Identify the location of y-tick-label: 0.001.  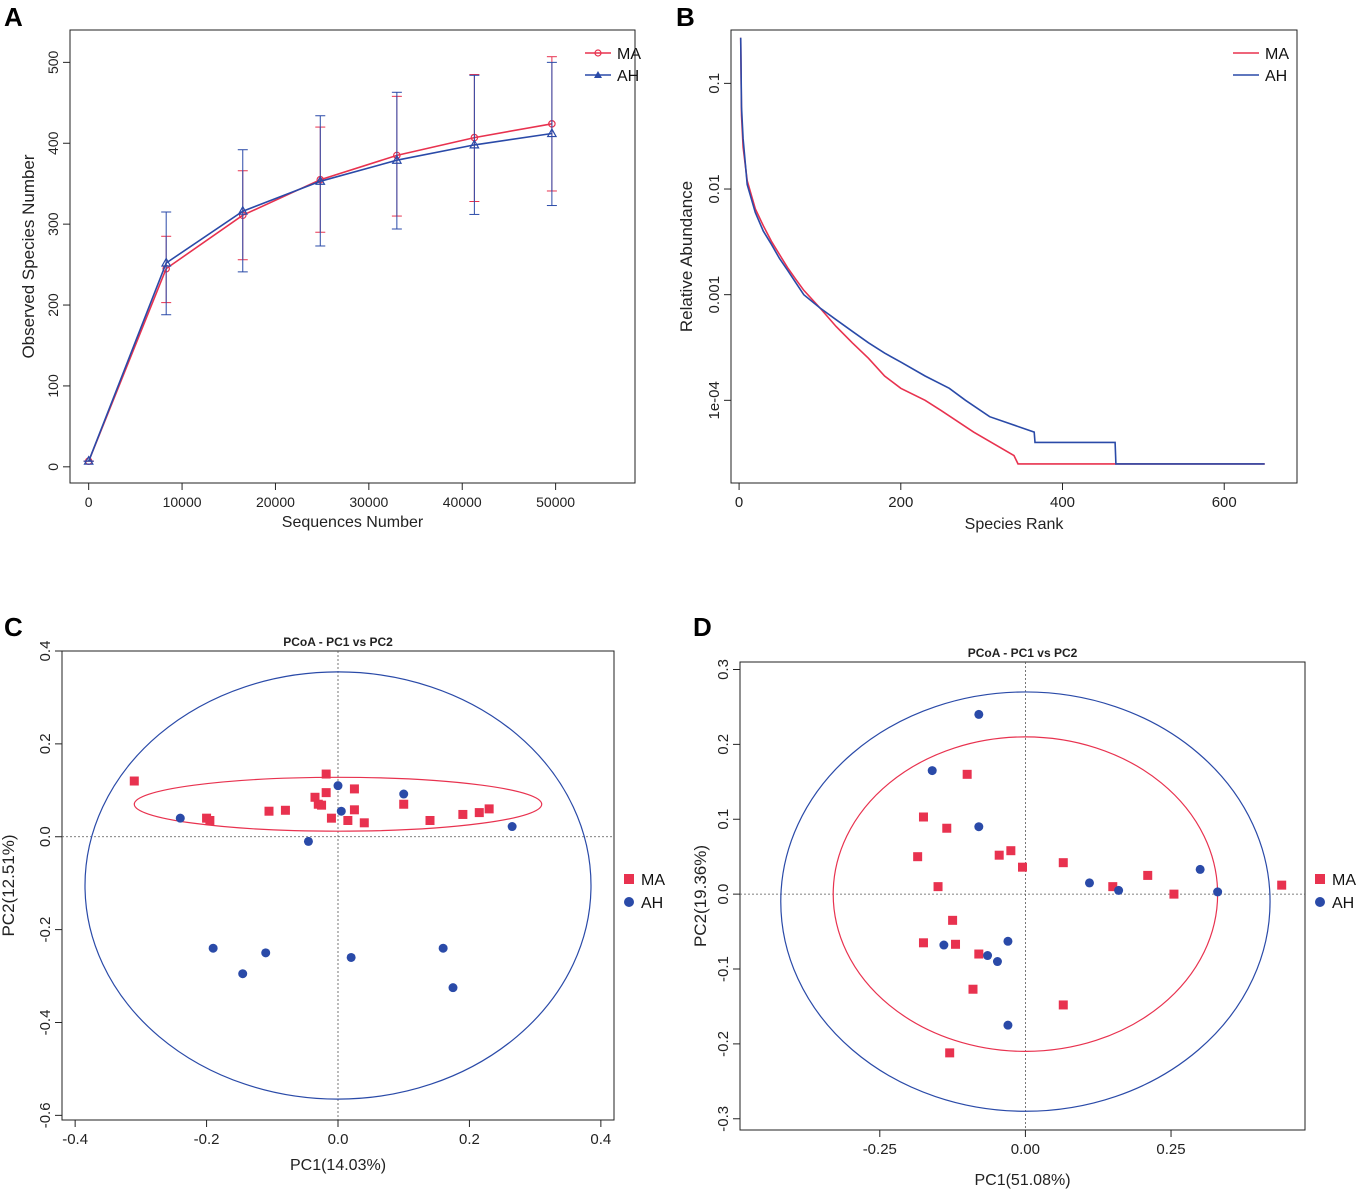
(714, 295).